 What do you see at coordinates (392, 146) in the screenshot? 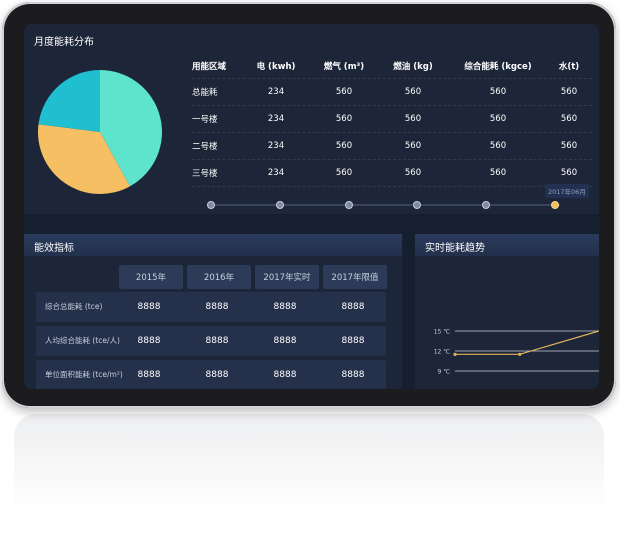
I see `table-row: 二号楼 234 560 560 560 560` at bounding box center [392, 146].